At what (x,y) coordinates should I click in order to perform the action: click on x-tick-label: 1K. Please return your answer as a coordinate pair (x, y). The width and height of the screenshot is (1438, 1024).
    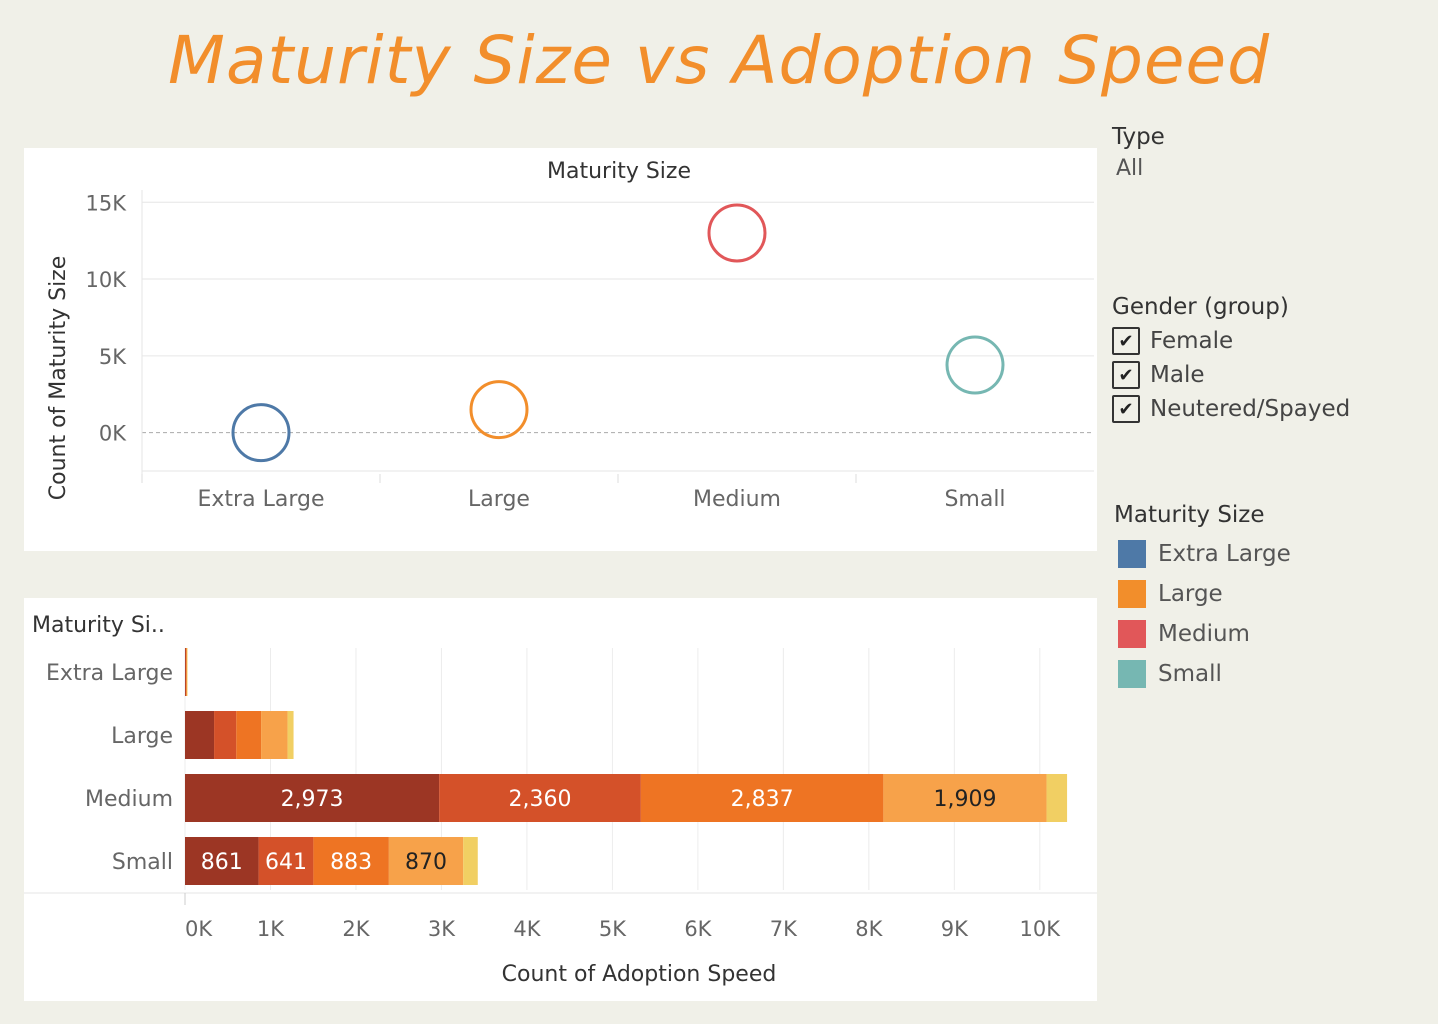
    Looking at the image, I should click on (271, 929).